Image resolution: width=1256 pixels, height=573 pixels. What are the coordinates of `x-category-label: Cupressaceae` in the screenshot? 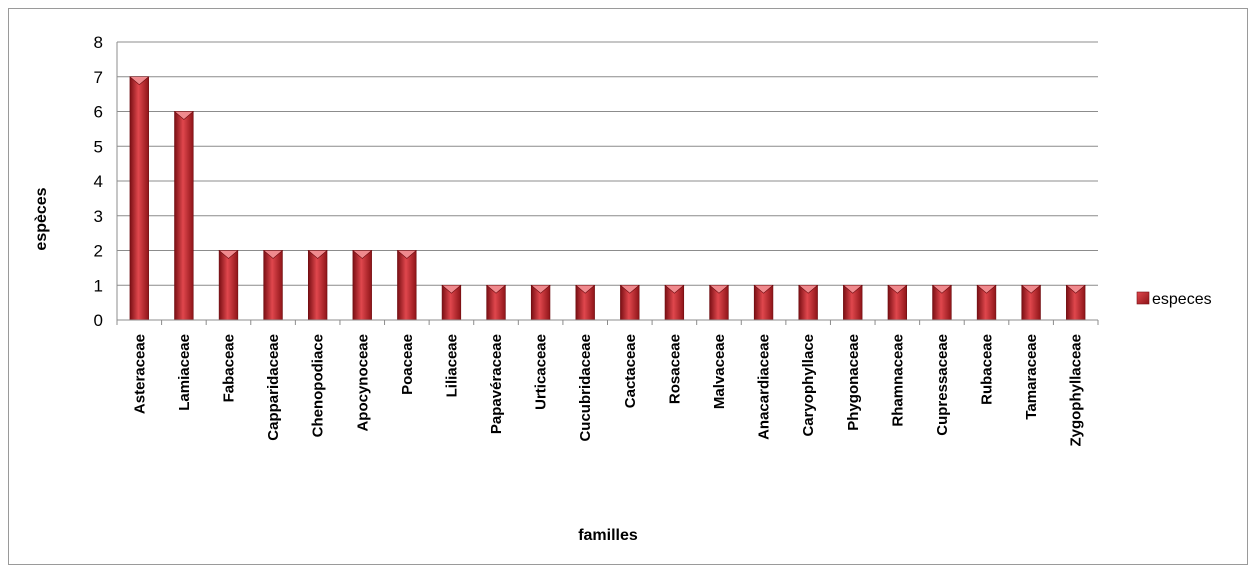 It's located at (942, 385).